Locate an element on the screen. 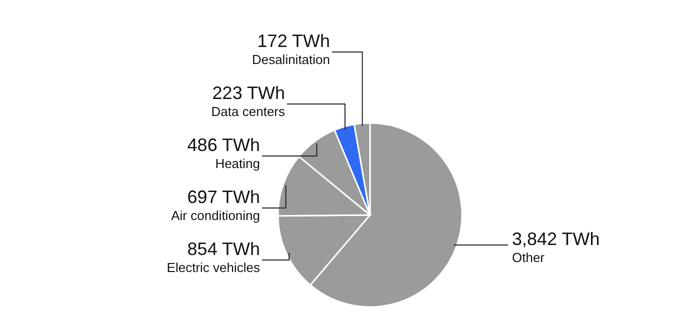 The height and width of the screenshot is (325, 700). slice-label: Data centers is located at coordinates (248, 111).